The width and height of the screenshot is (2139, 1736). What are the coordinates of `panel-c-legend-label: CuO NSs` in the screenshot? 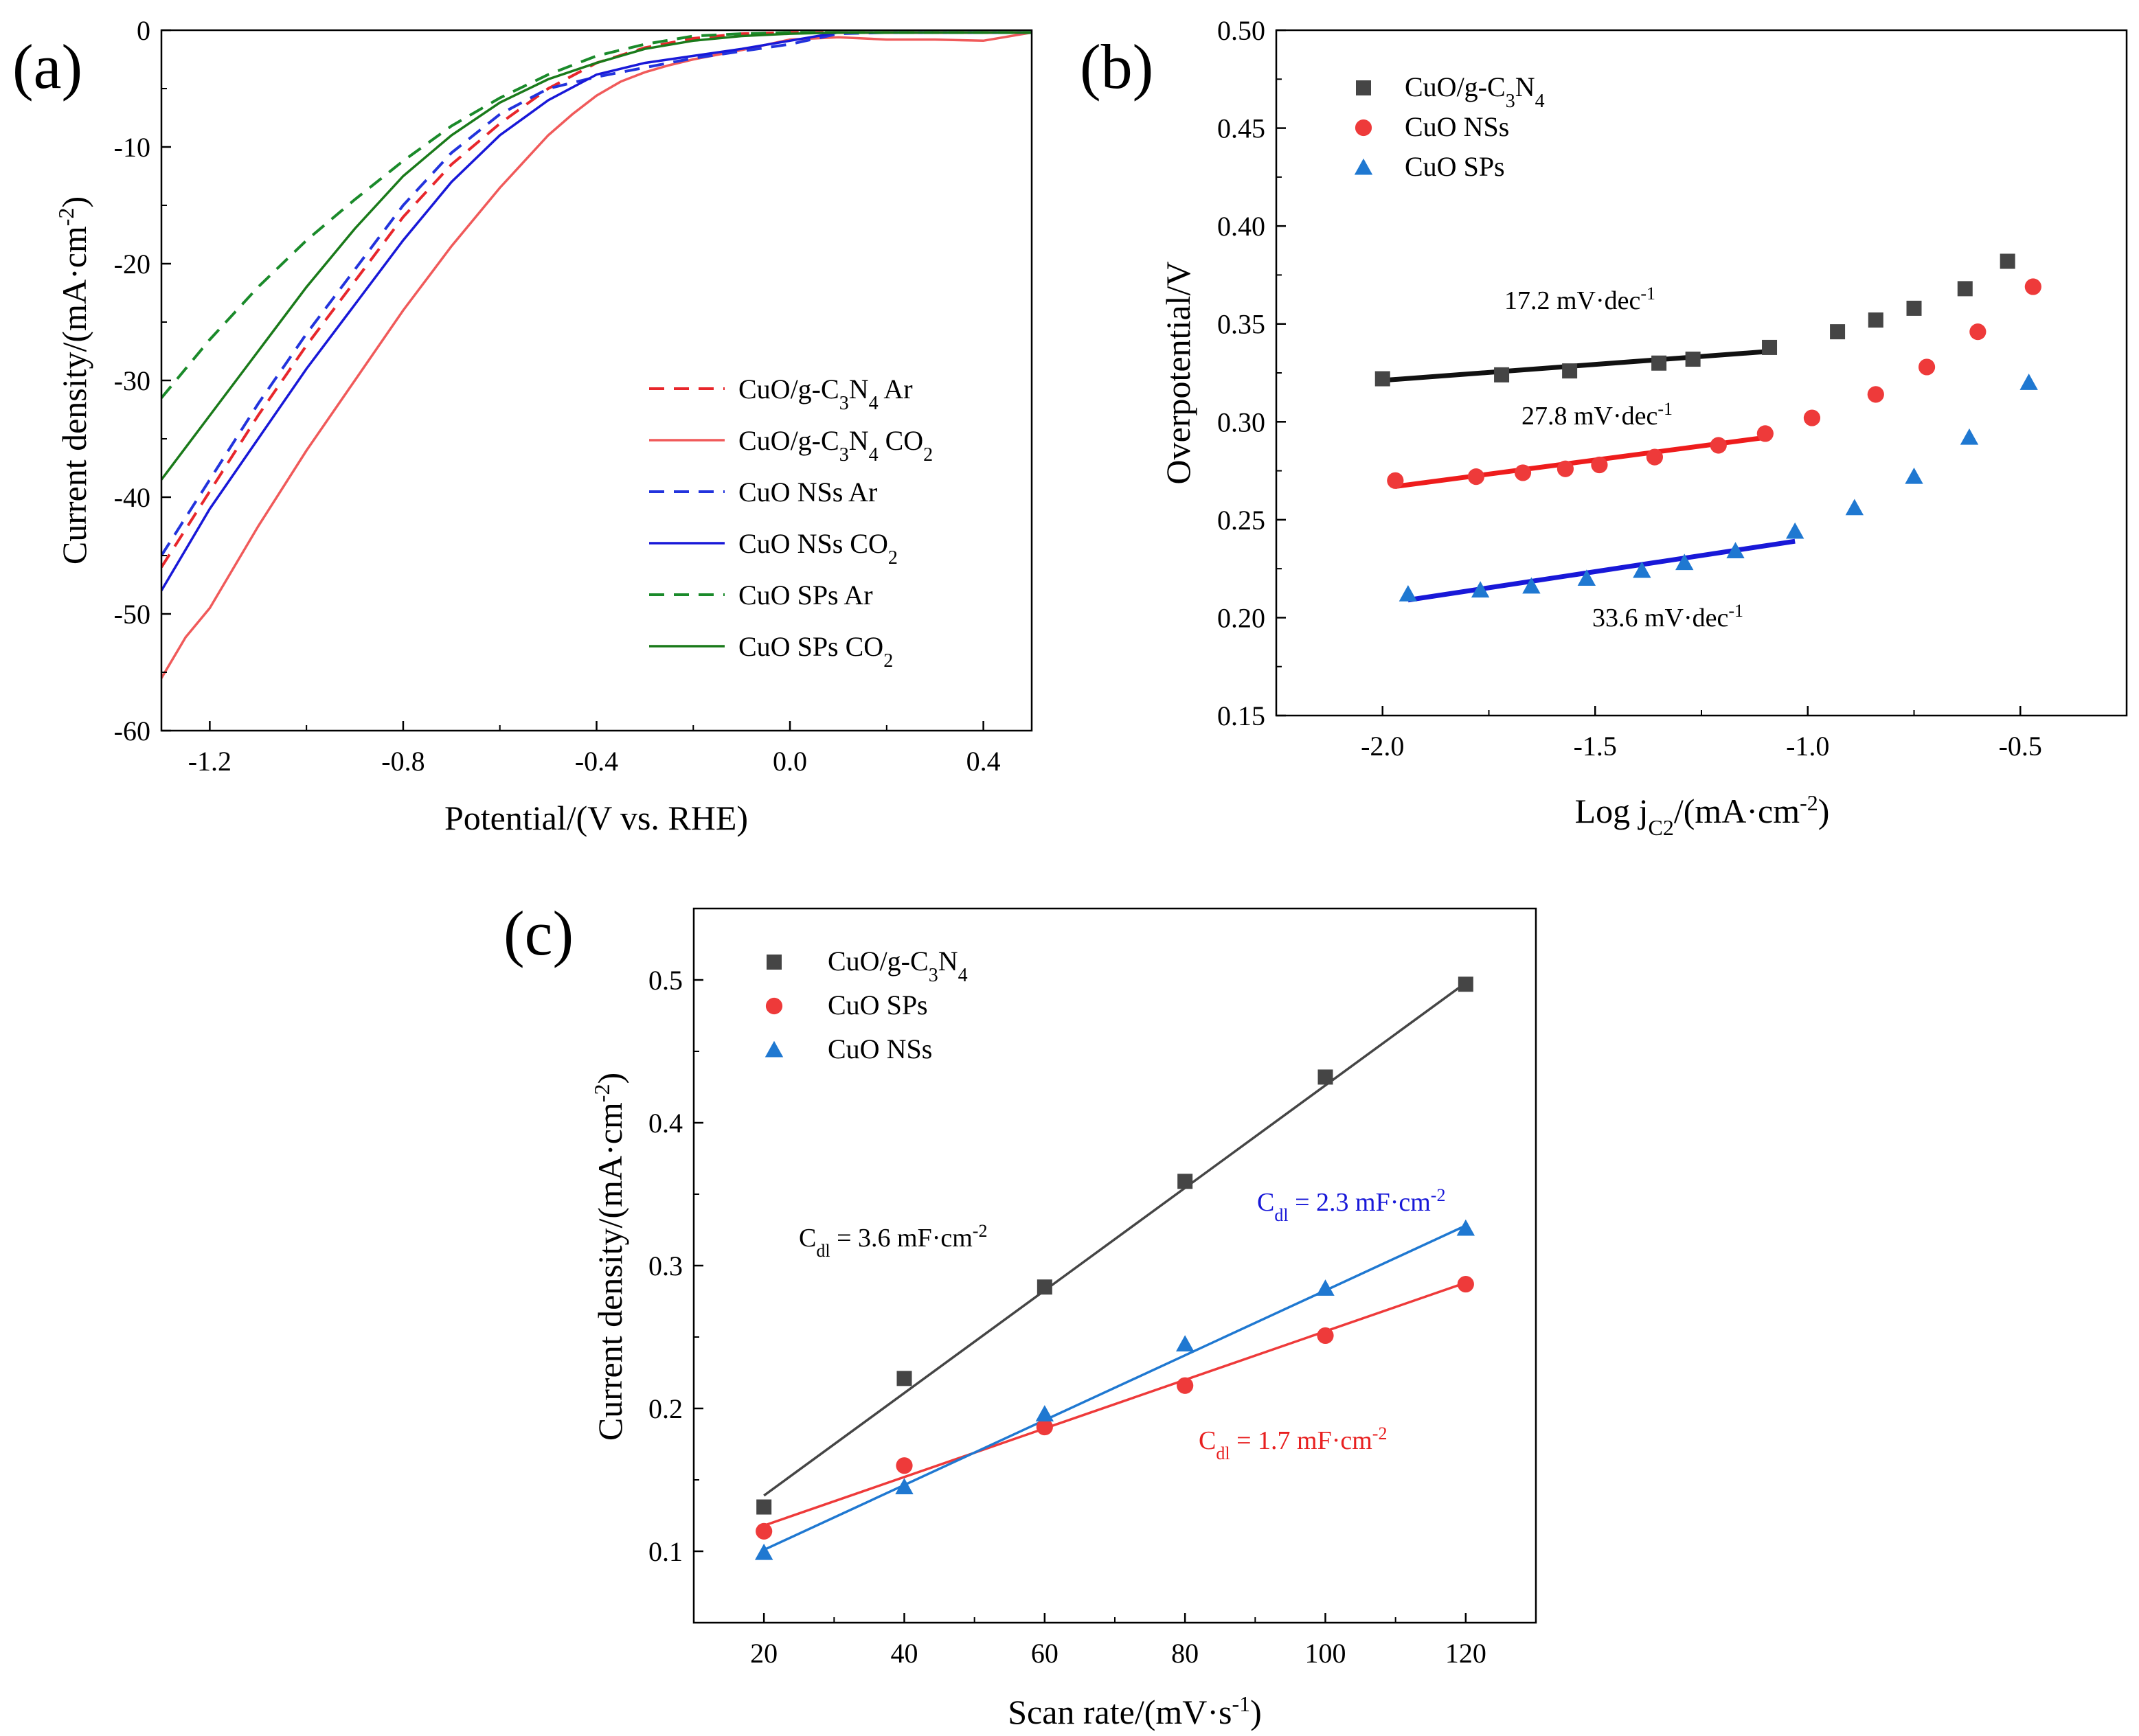 It's located at (880, 1048).